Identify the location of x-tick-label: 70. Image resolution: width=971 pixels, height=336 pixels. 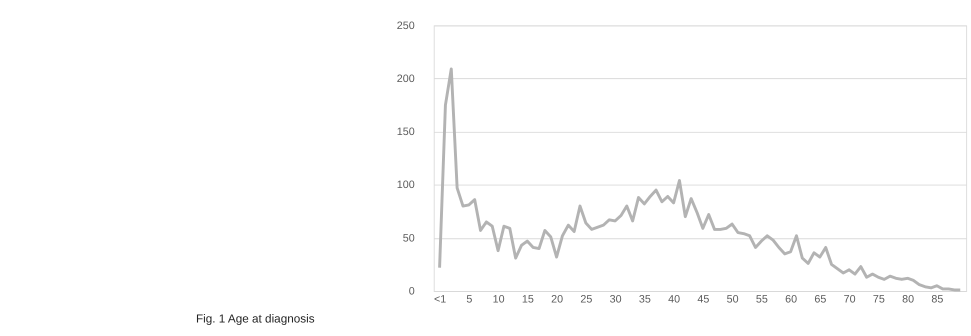
(850, 299).